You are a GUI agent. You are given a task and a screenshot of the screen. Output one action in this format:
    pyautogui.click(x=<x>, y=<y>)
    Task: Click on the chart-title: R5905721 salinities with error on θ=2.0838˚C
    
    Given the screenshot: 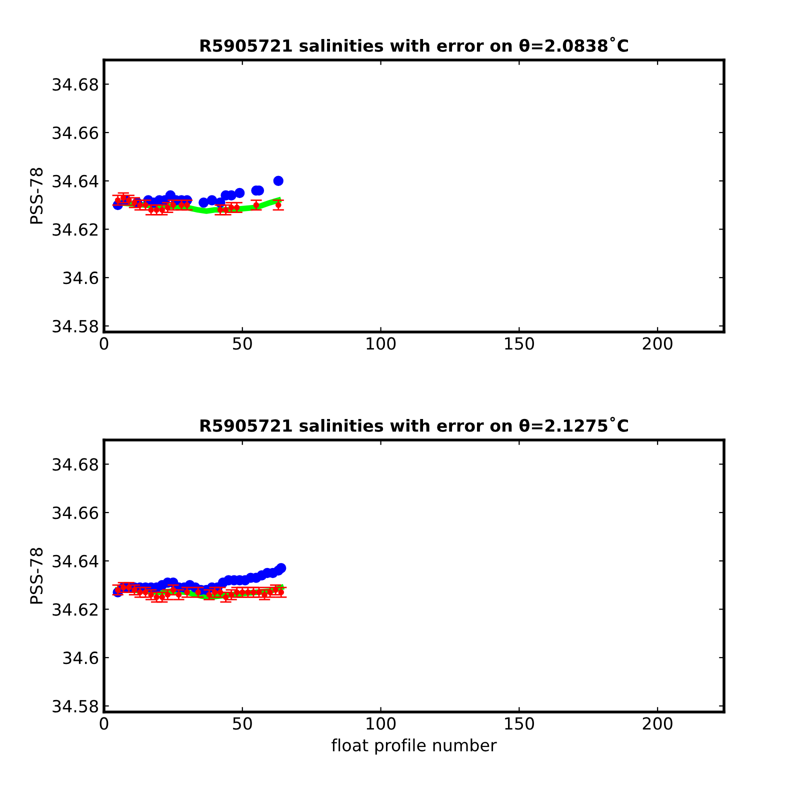 What is the action you would take?
    pyautogui.click(x=414, y=44)
    